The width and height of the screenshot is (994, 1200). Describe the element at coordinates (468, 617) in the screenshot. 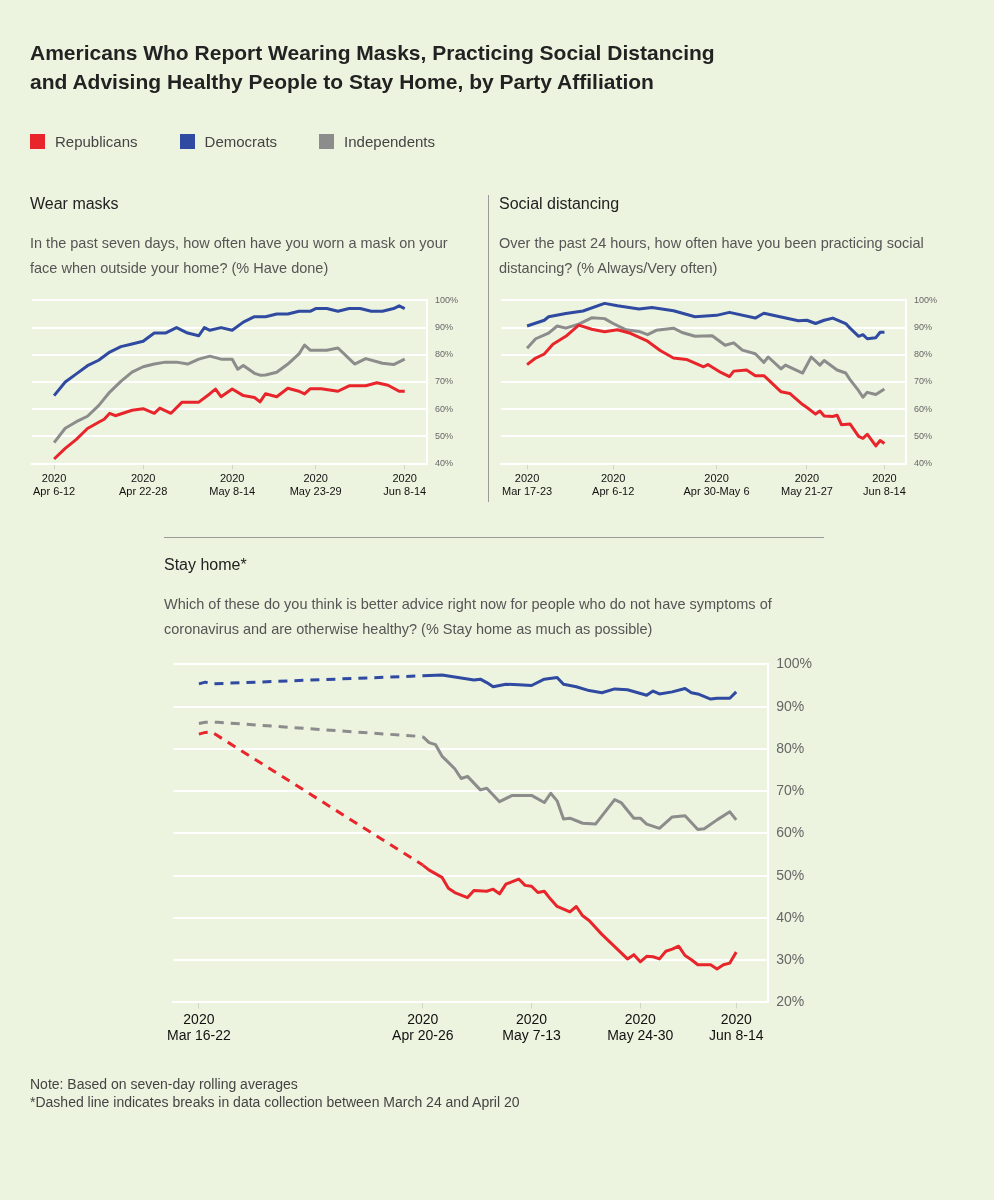

I see `chart-subtitle: Which of these do you think is better advice right now for people who do not have symptoms of coronavirus and are otherwise healthy? (% Stay home as much as possible)` at that location.